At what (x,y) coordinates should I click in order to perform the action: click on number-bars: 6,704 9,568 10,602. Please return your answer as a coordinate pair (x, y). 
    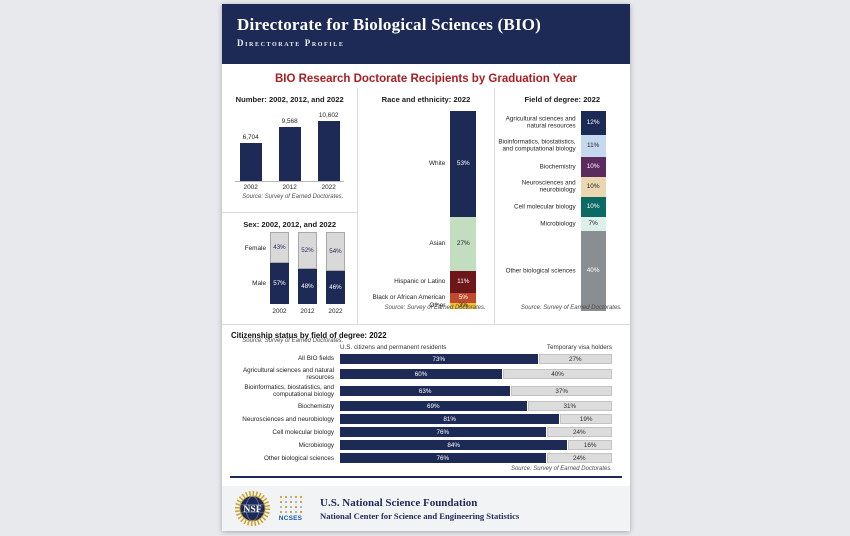
    Looking at the image, I should click on (290, 144).